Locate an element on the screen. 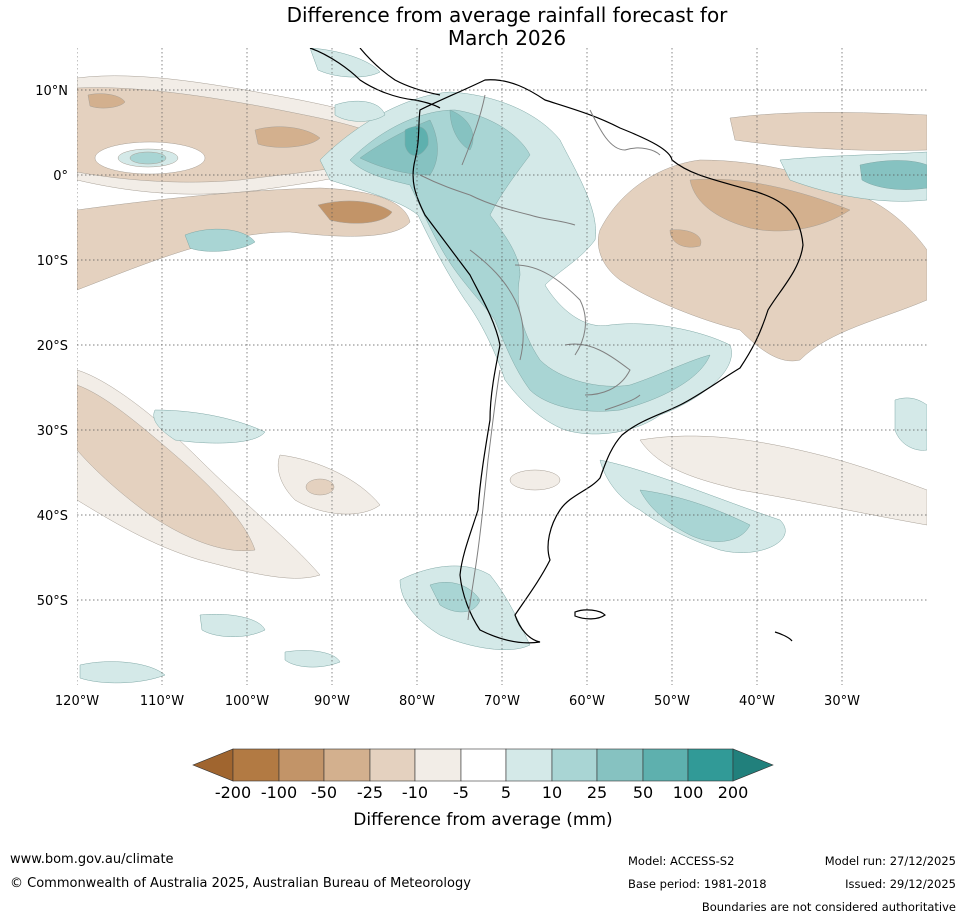  boundary-argentina-chile is located at coordinates (484, 495).